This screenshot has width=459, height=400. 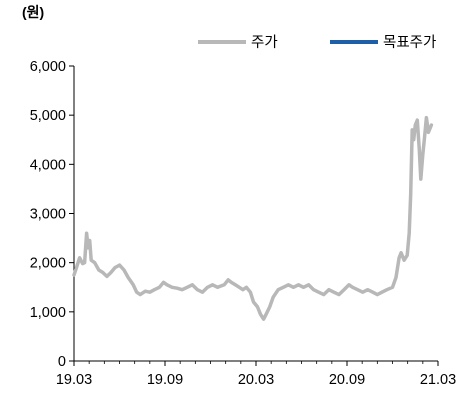 I want to click on x-tick-label: 19.03, so click(x=74, y=380).